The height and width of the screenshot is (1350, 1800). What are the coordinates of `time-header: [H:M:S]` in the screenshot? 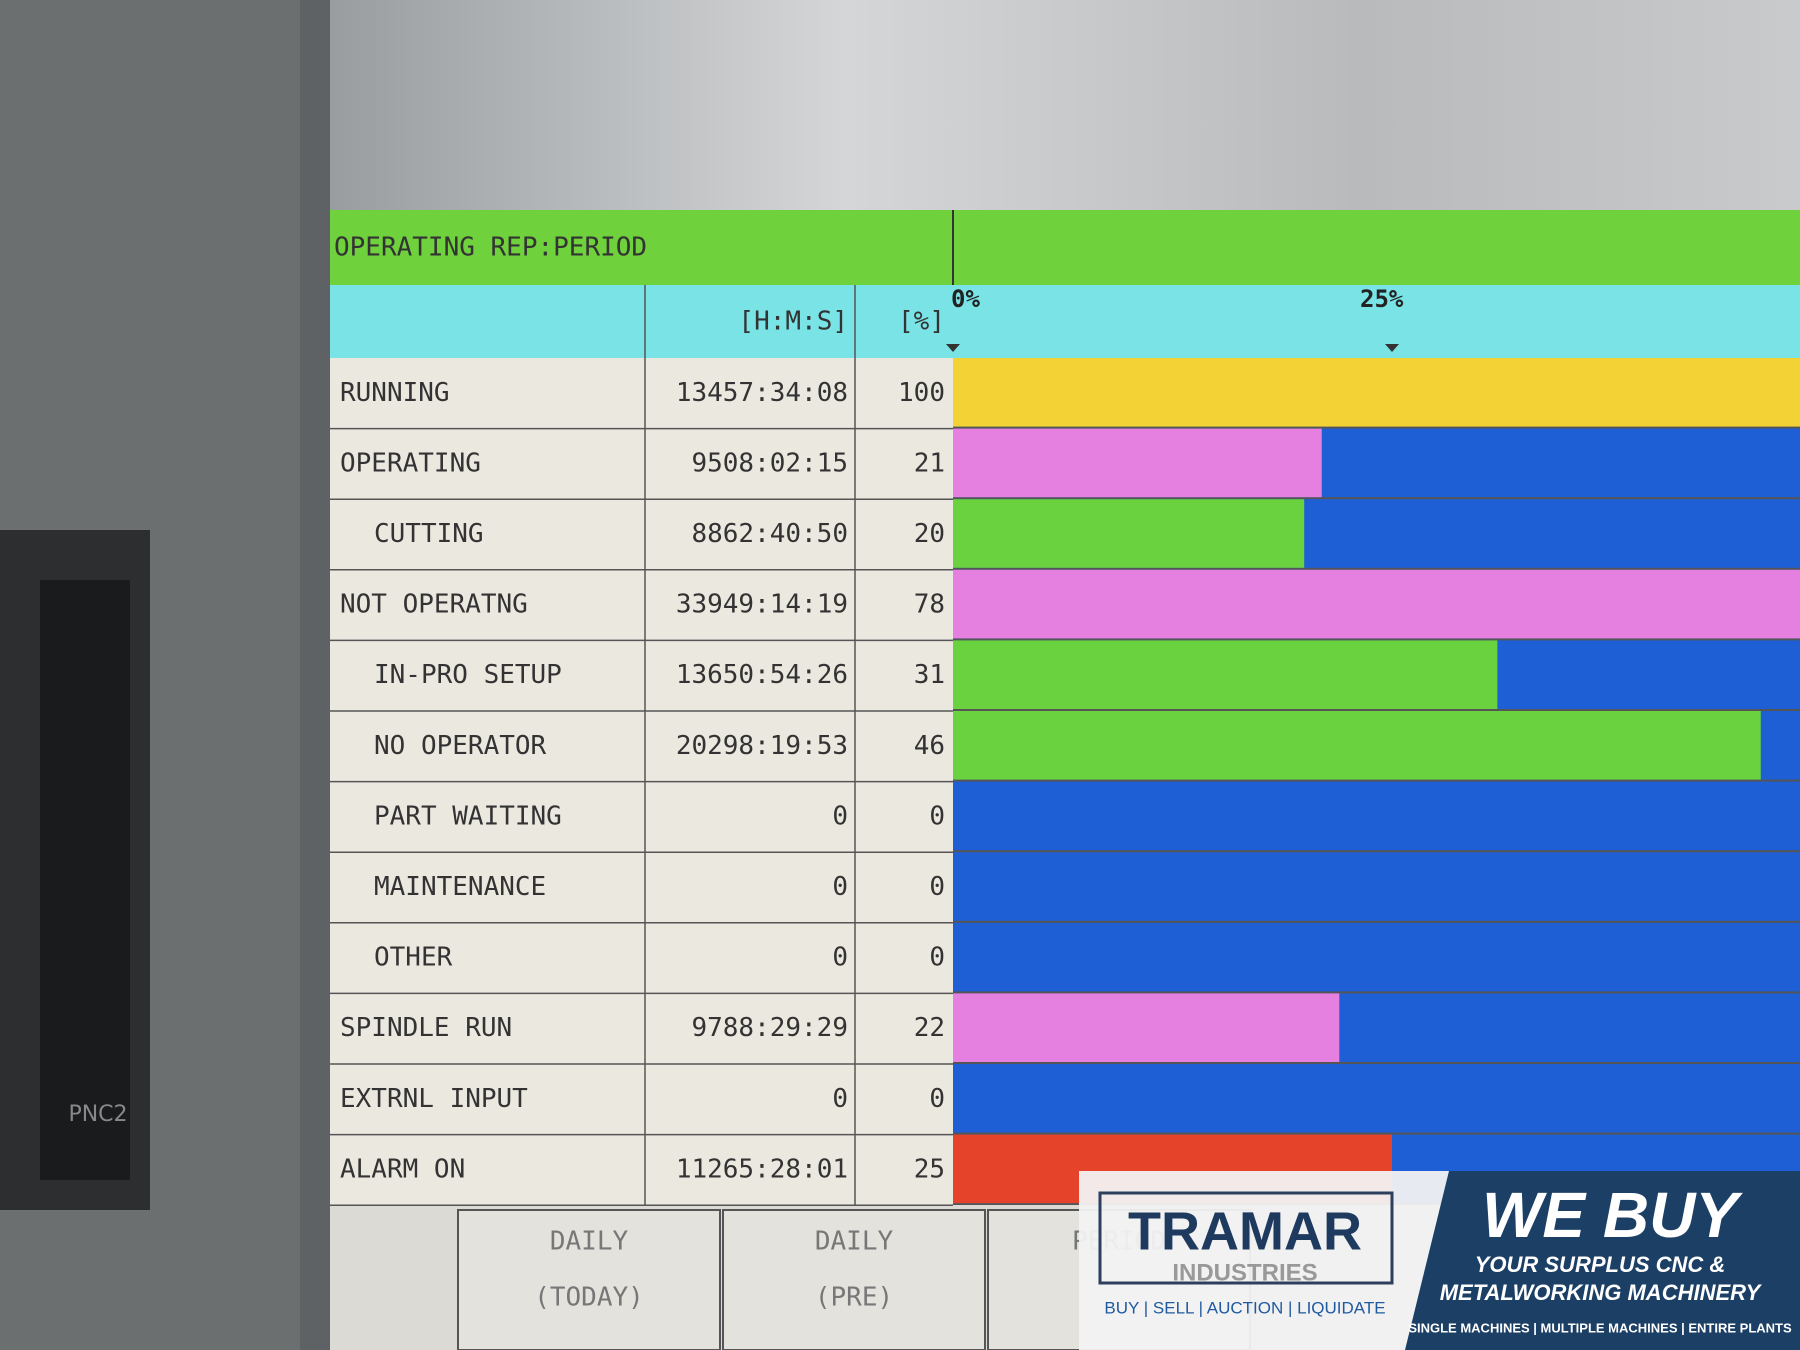 It's located at (793, 322).